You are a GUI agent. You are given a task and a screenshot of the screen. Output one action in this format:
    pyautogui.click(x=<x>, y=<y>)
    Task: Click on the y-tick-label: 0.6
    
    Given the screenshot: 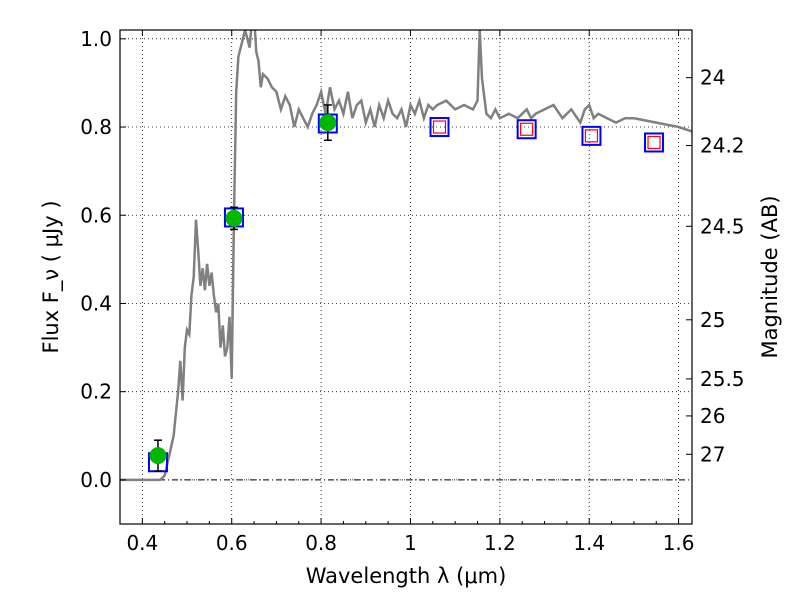 What is the action you would take?
    pyautogui.click(x=96, y=215)
    